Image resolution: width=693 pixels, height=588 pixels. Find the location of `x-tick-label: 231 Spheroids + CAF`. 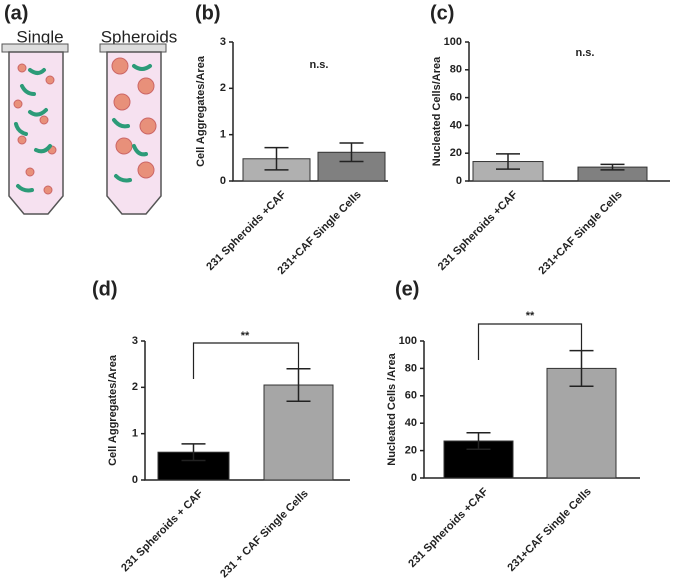

x-tick-label: 231 Spheroids + CAF is located at coordinates (162, 530).